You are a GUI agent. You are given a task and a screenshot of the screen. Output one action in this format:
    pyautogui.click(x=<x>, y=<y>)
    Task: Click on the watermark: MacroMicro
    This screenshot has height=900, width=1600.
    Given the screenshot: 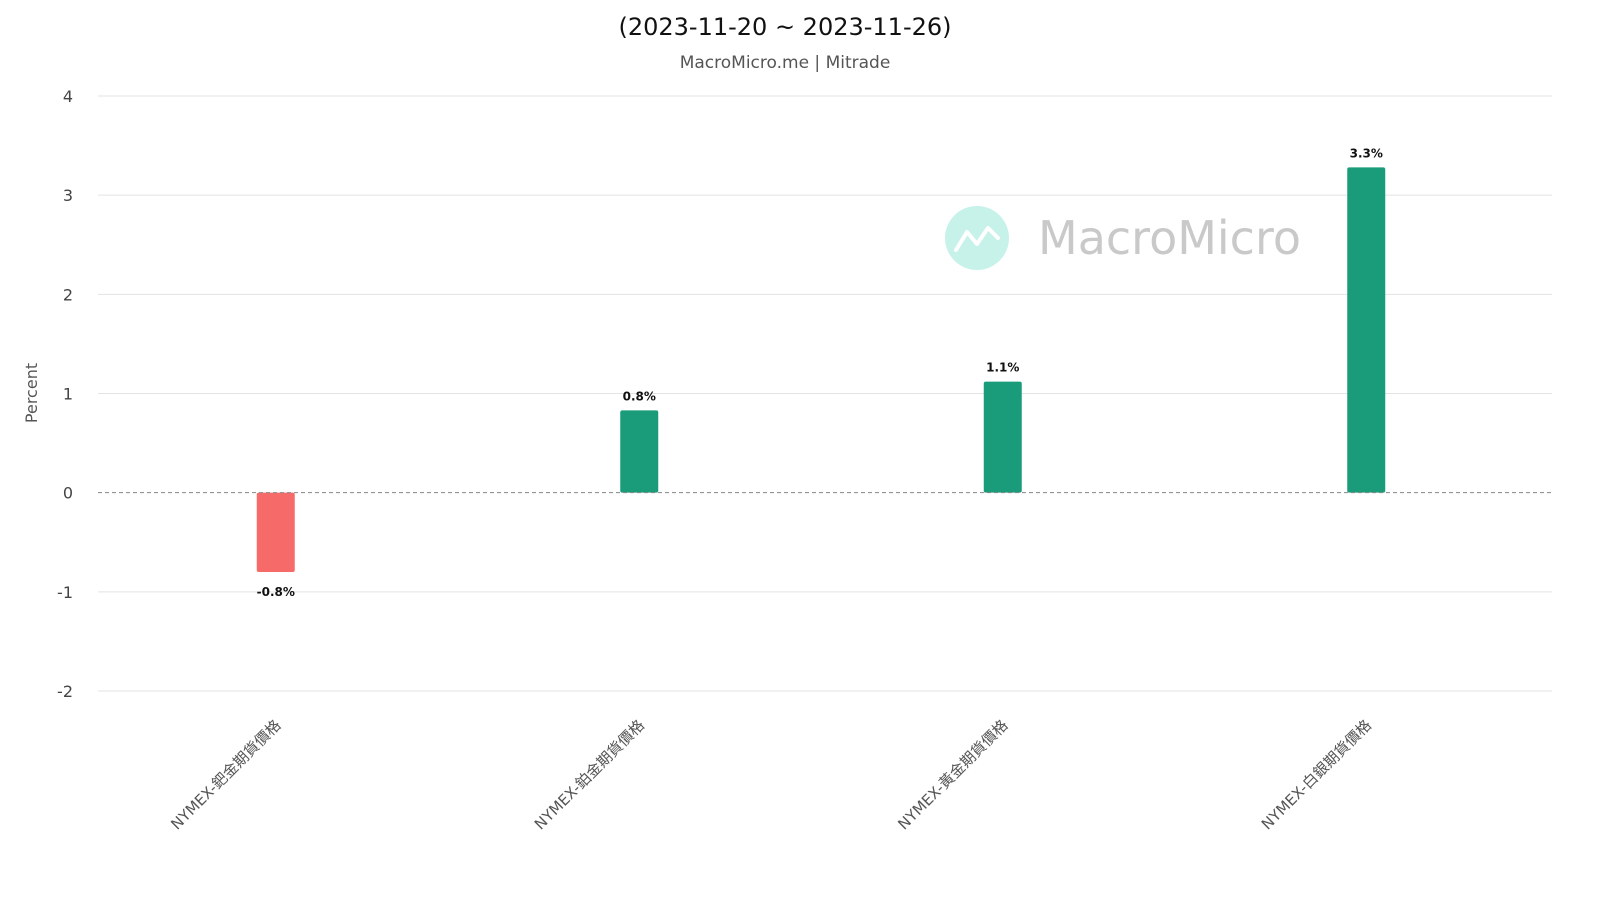 What is the action you would take?
    pyautogui.click(x=1123, y=238)
    